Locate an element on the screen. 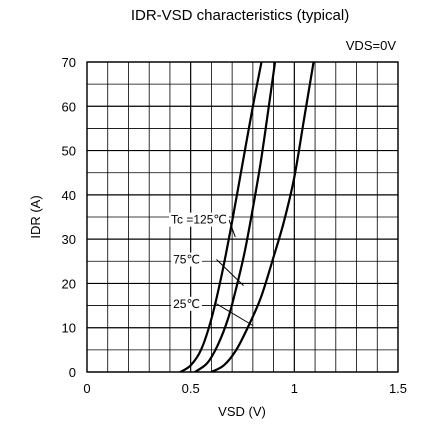  chart-title: IDR-VSD characteristics (typical) is located at coordinates (240, 15).